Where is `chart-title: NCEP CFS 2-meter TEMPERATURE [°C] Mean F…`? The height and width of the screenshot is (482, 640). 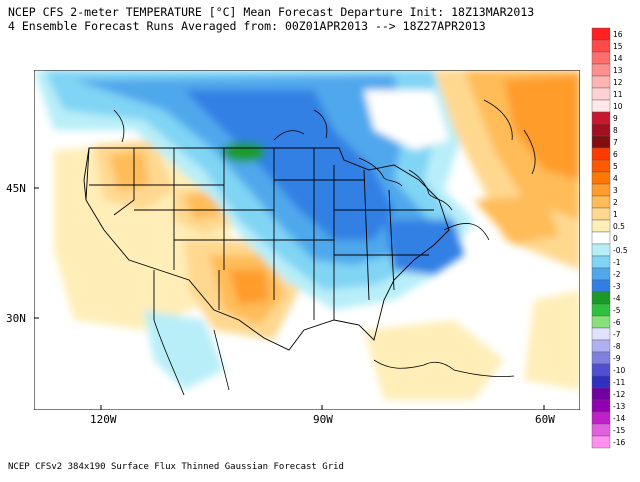 chart-title: NCEP CFS 2-meter TEMPERATURE [°C] Mean F… is located at coordinates (271, 12).